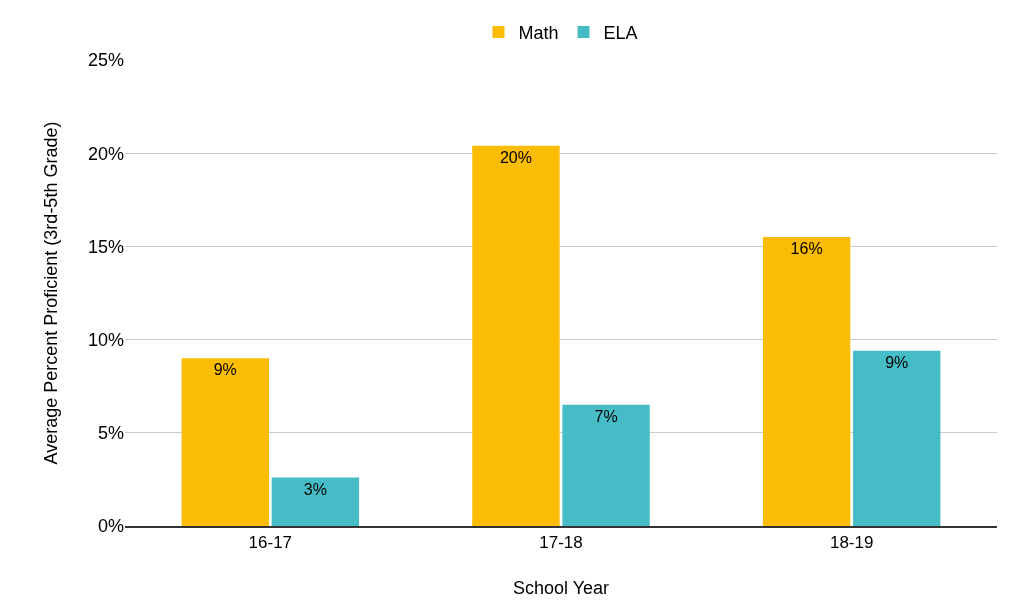 This screenshot has width=1017, height=616. What do you see at coordinates (270, 543) in the screenshot?
I see `x-tick-label: 16-17` at bounding box center [270, 543].